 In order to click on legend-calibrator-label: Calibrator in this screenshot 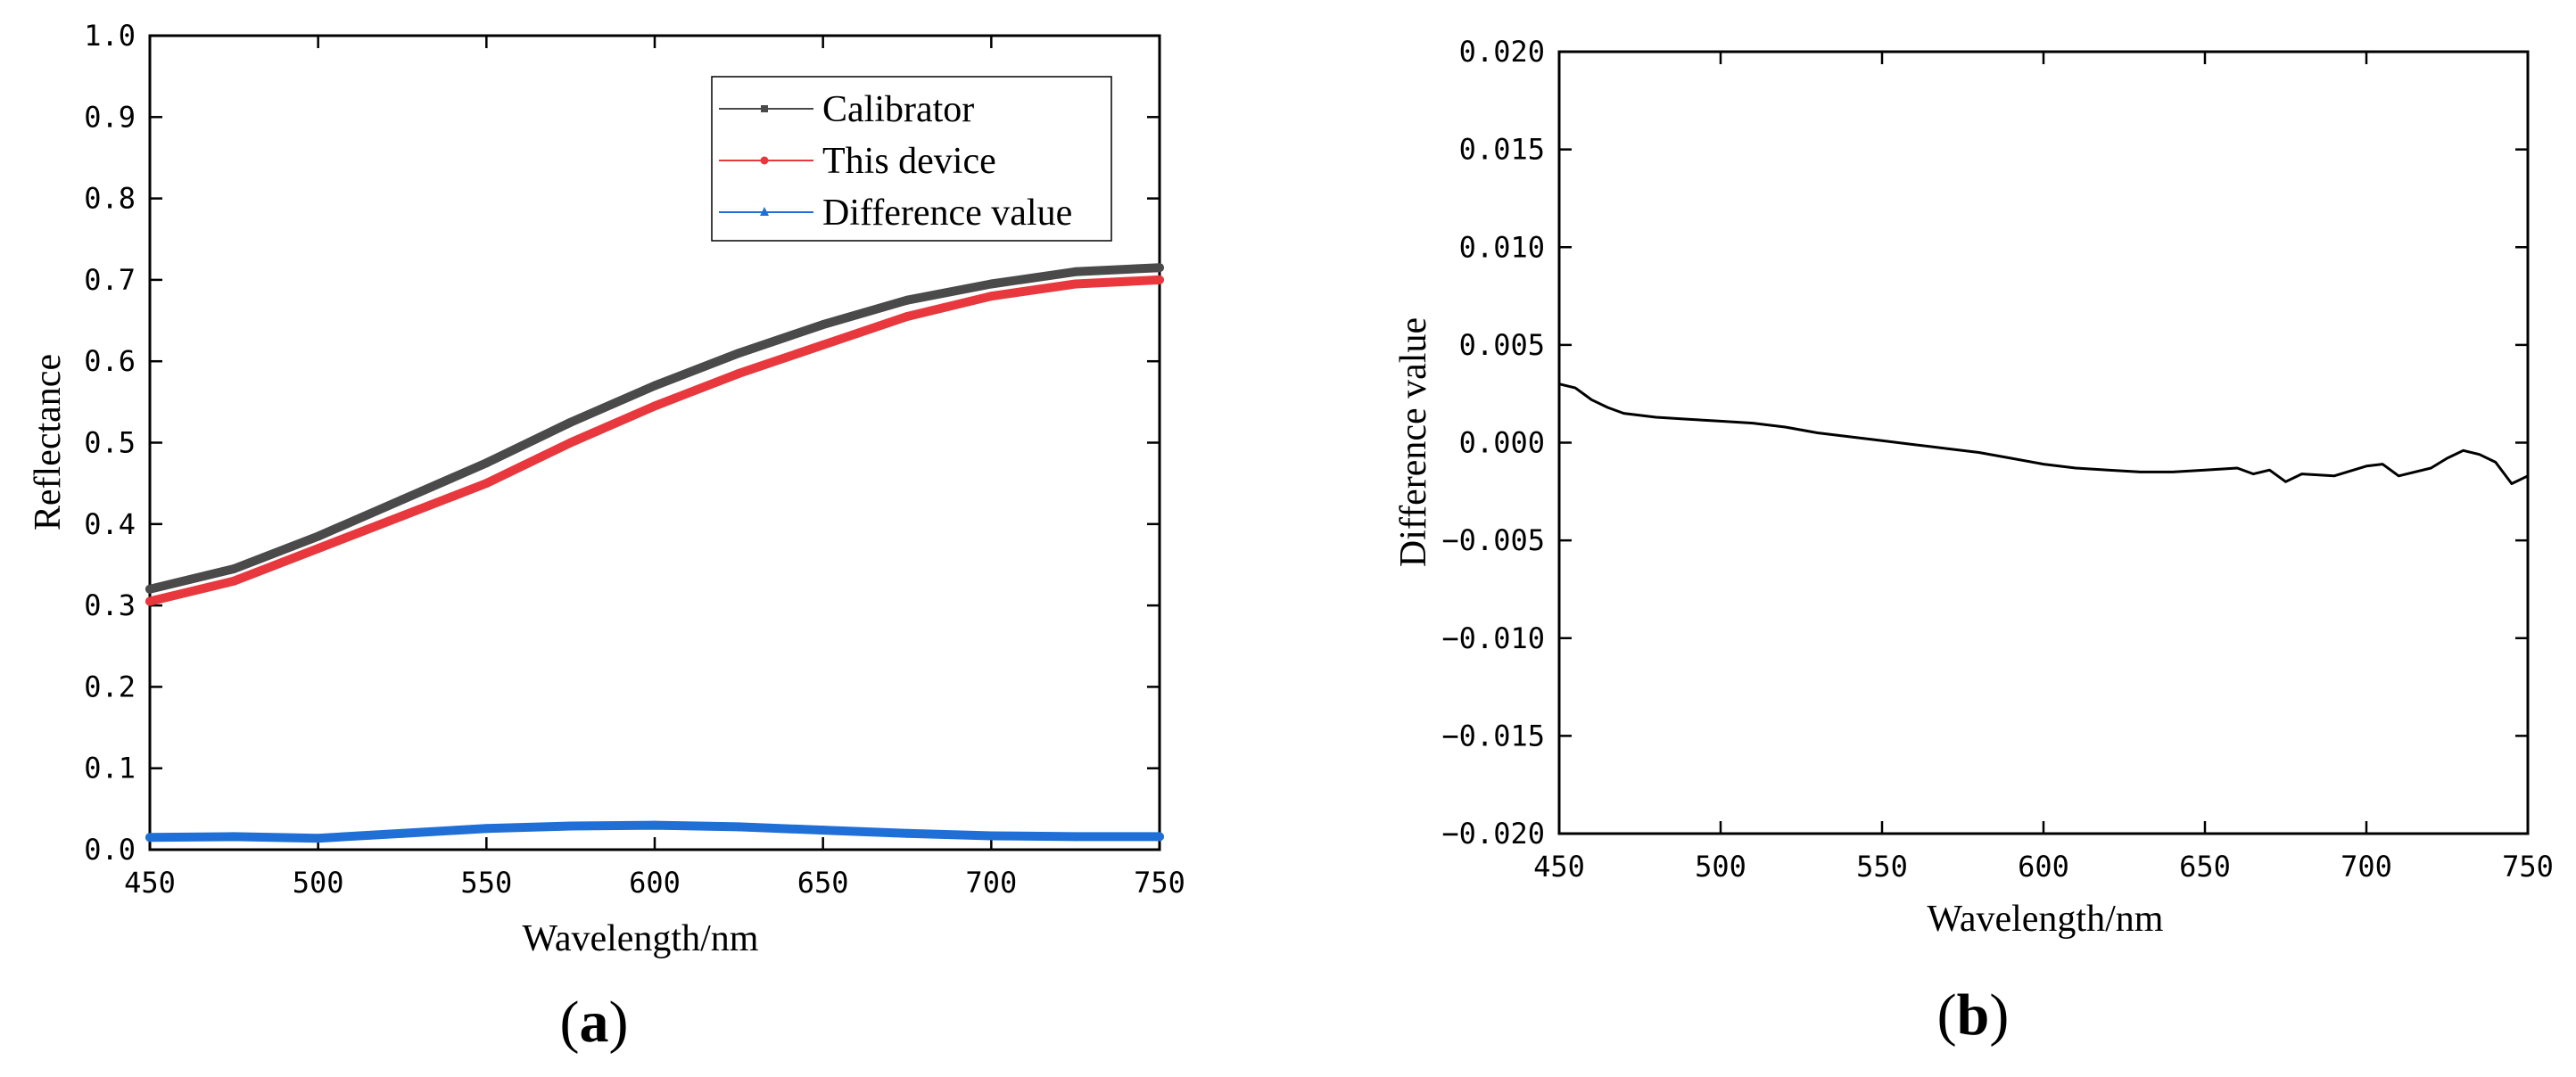, I will do `click(898, 109)`.